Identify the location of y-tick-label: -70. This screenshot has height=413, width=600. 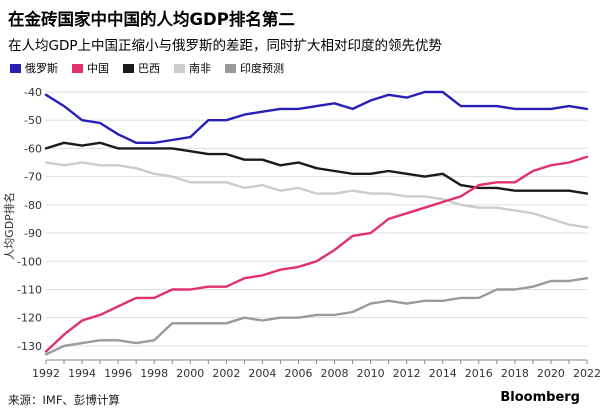
(33, 177).